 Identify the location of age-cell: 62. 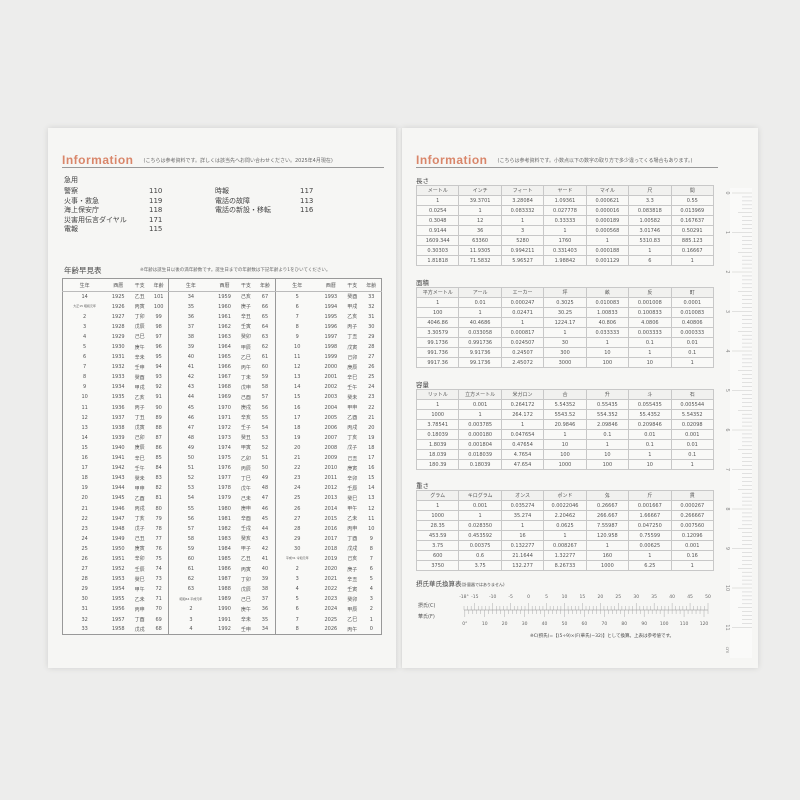
(265, 347).